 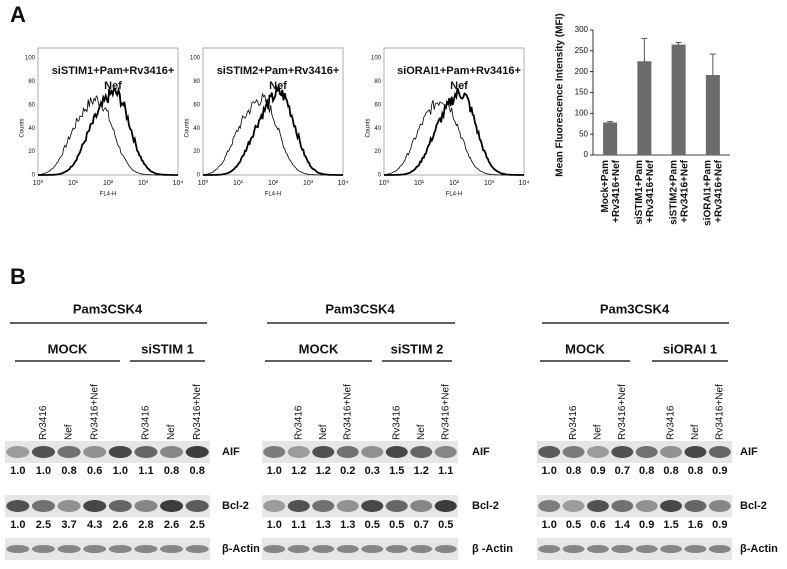 I want to click on quantification: 4.3, so click(x=94, y=525).